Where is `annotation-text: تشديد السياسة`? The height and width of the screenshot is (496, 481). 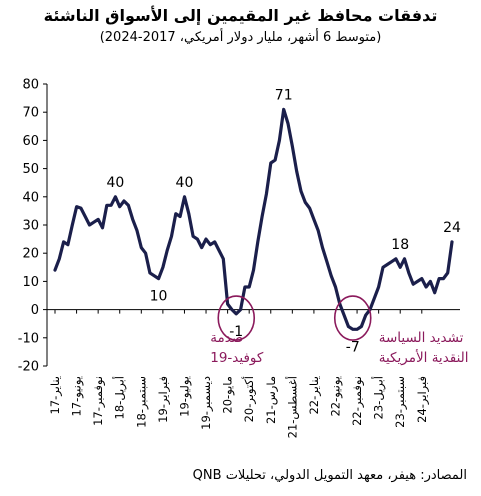
annotation-text: تشديد السياسة is located at coordinates (421, 338).